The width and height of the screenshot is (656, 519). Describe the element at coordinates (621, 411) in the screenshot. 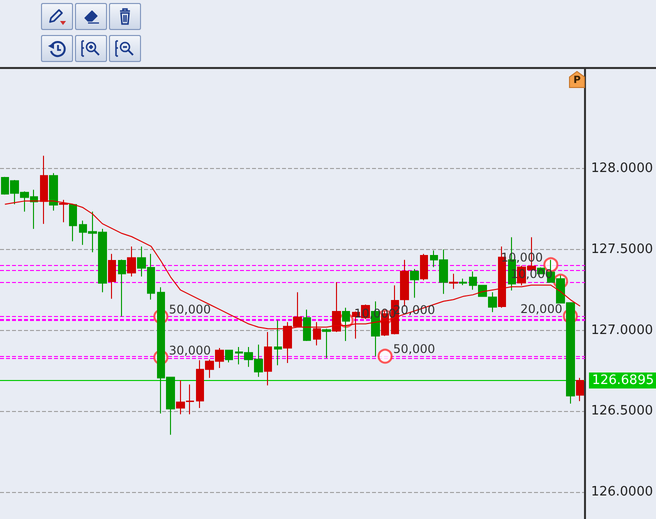

I see `y-tick-label: 126.5000` at that location.